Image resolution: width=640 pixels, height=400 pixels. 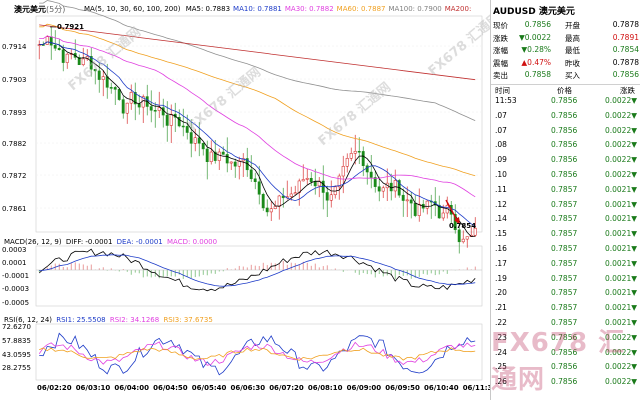 What do you see at coordinates (565, 308) in the screenshot?
I see `tick-row: .21 0.7857 0.0021▼` at bounding box center [565, 308].